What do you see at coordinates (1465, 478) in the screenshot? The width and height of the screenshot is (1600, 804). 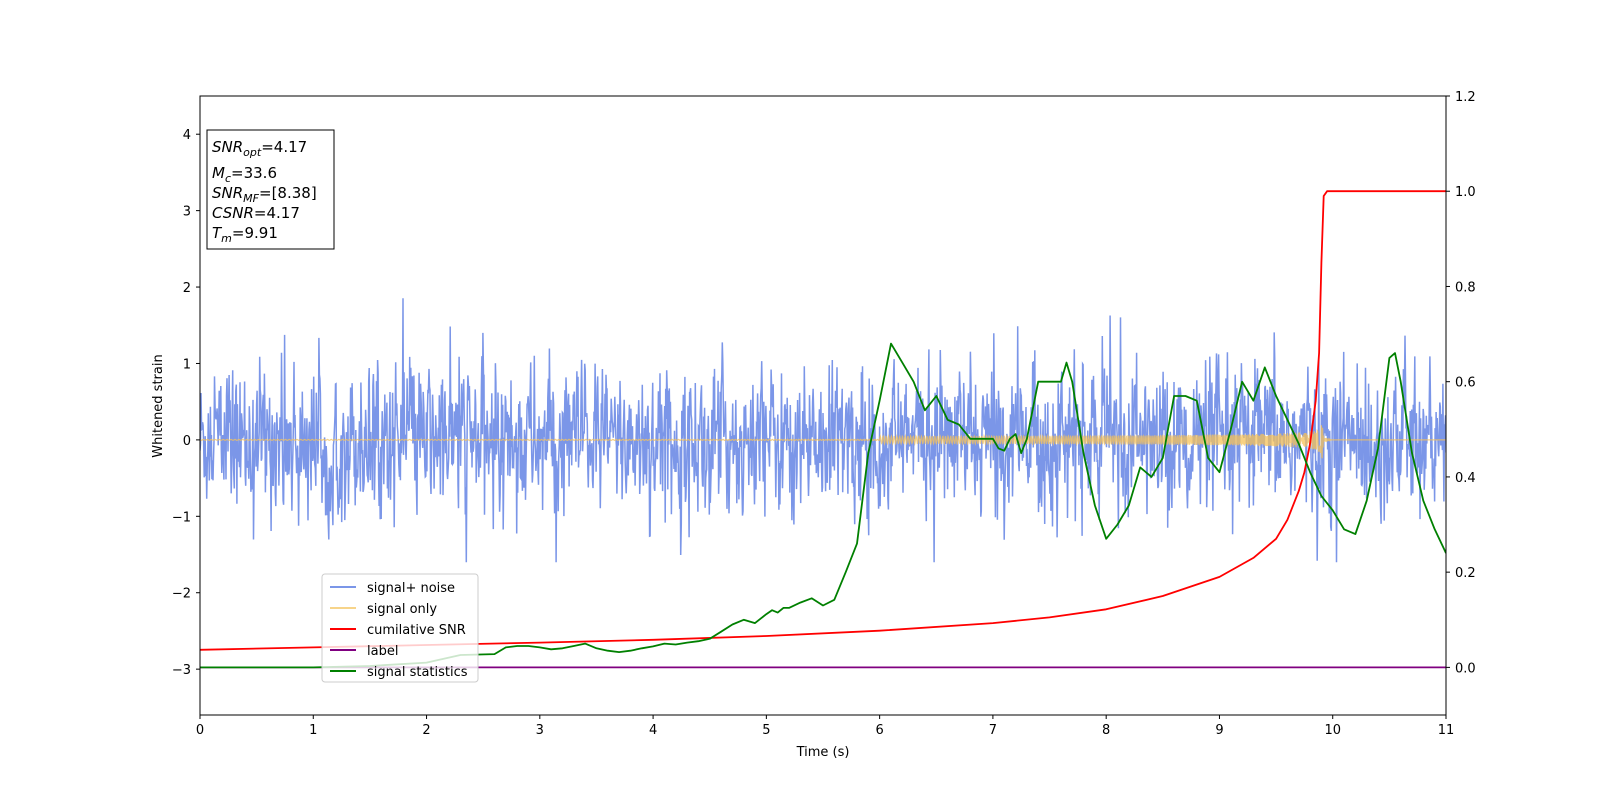 I see `y-right-tick-label: 0.4` at bounding box center [1465, 478].